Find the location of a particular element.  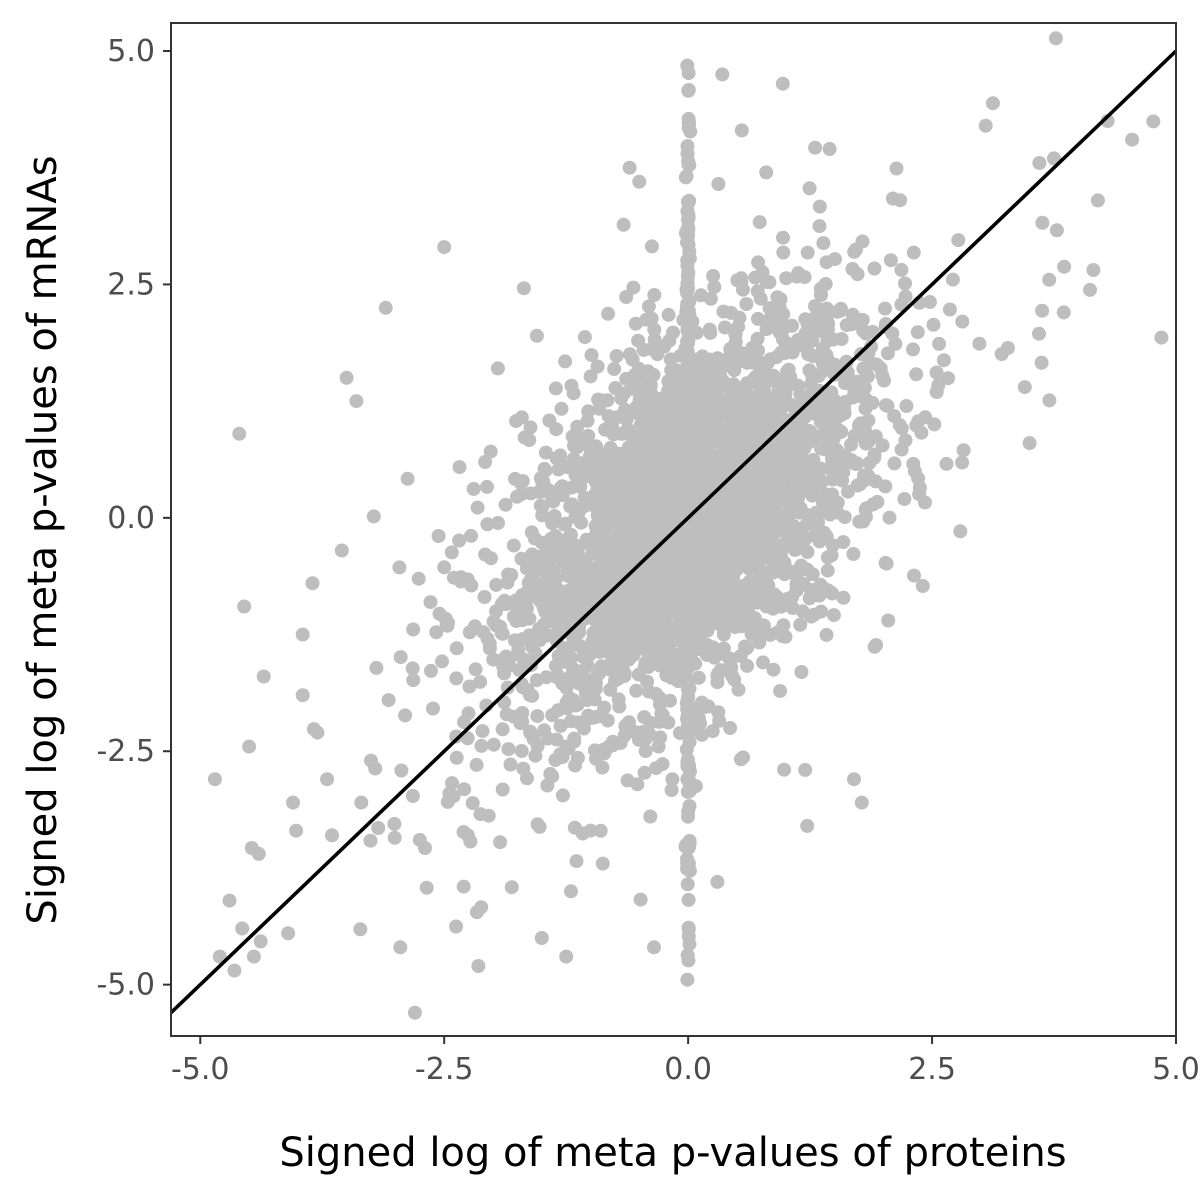

y-tick-label: 5.0 is located at coordinates (131, 51).